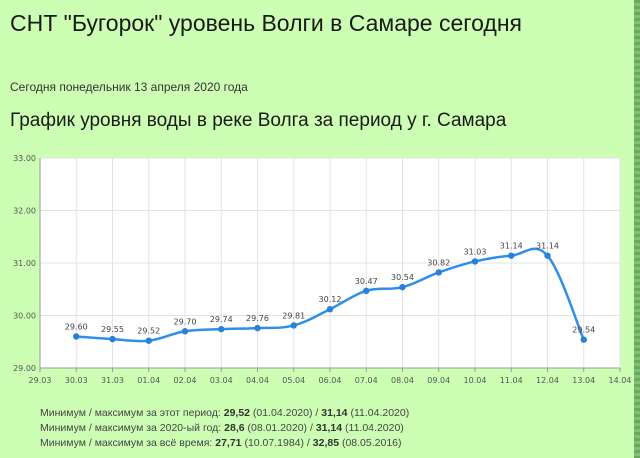  What do you see at coordinates (221, 380) in the screenshot?
I see `x-tick-label: 03.04` at bounding box center [221, 380].